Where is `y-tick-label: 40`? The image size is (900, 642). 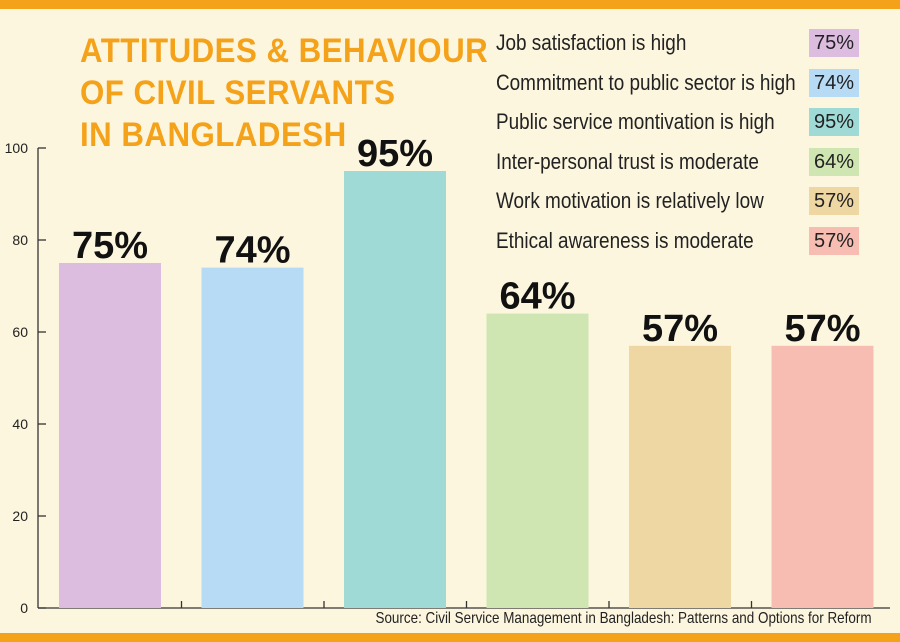 y-tick-label: 40 is located at coordinates (20, 424).